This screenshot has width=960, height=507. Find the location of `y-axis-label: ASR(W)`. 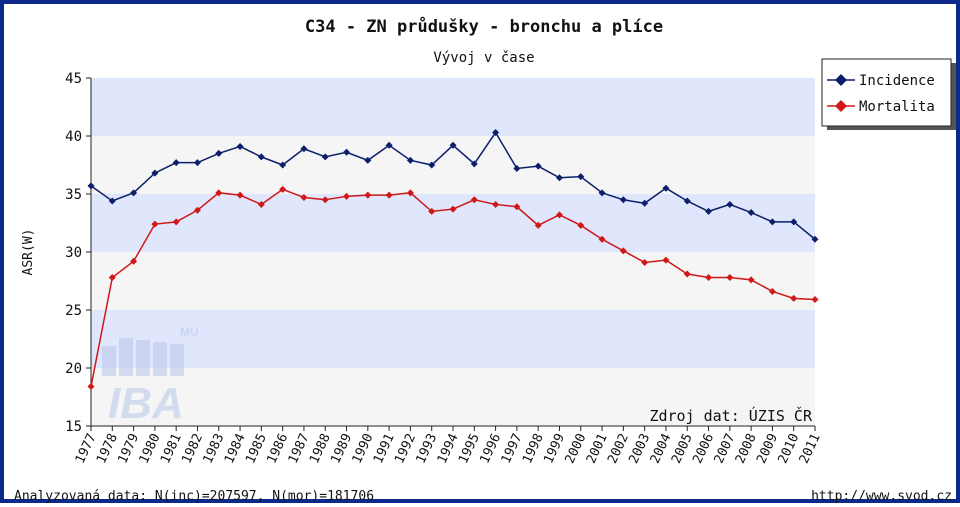

y-axis-label: ASR(W) is located at coordinates (28, 252).